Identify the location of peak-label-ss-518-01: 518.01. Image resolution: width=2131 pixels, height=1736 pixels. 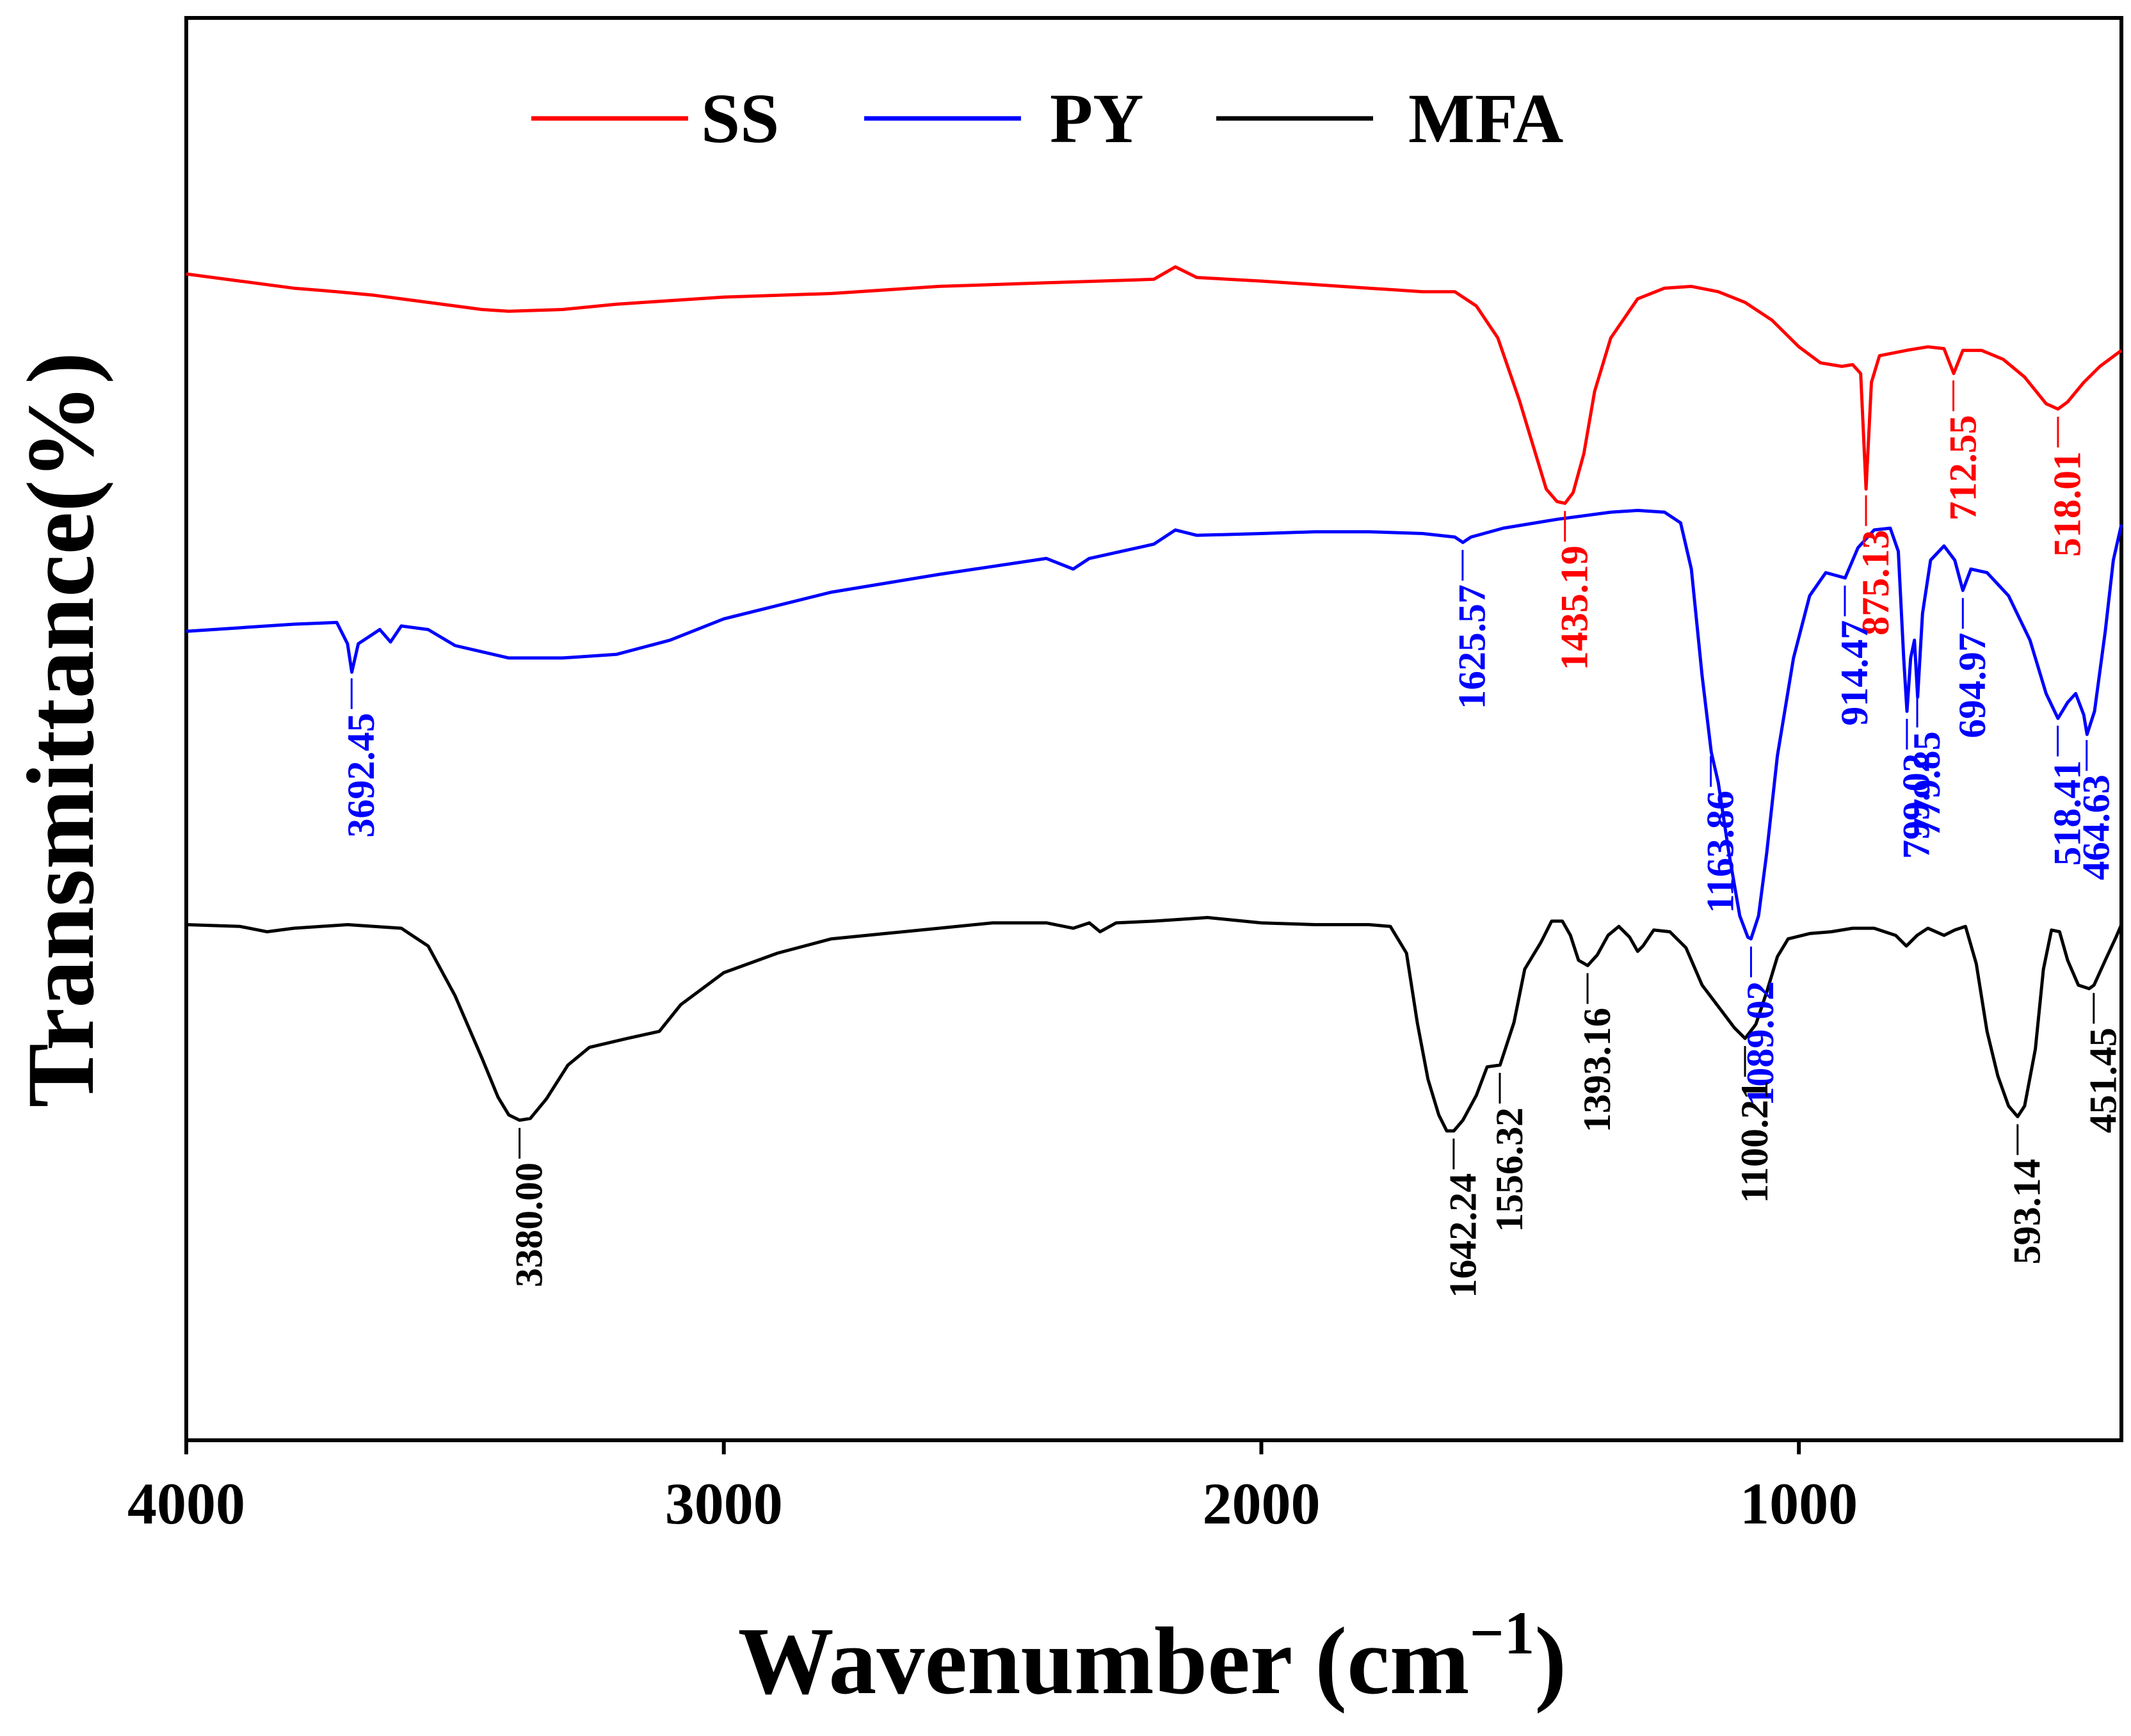
(2068, 504).